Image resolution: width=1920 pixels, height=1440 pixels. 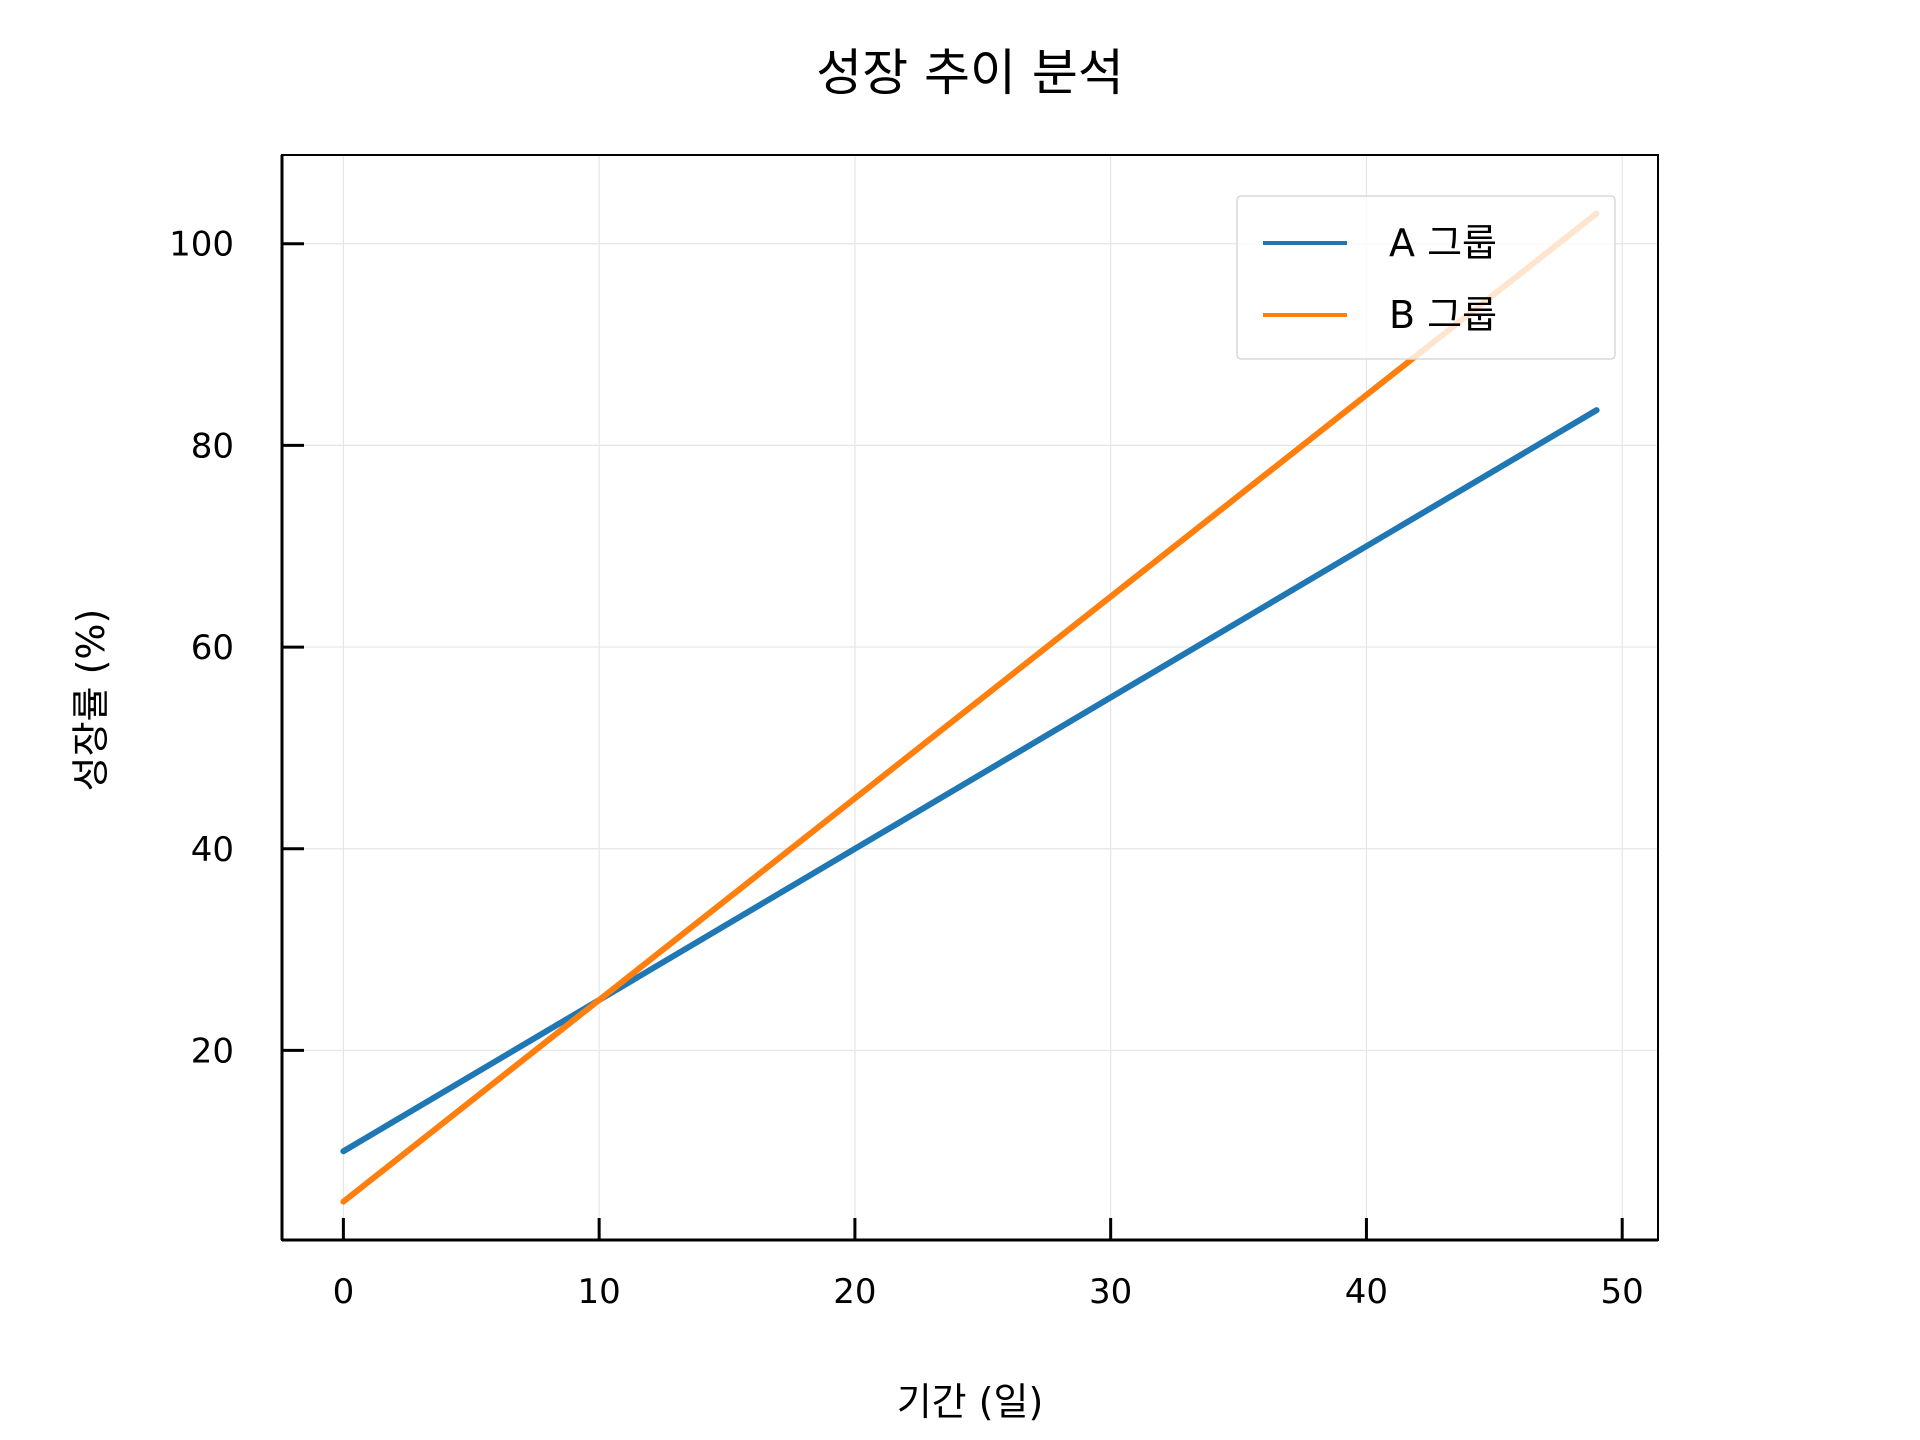 What do you see at coordinates (1622, 1292) in the screenshot?
I see `x-tick-label: 50` at bounding box center [1622, 1292].